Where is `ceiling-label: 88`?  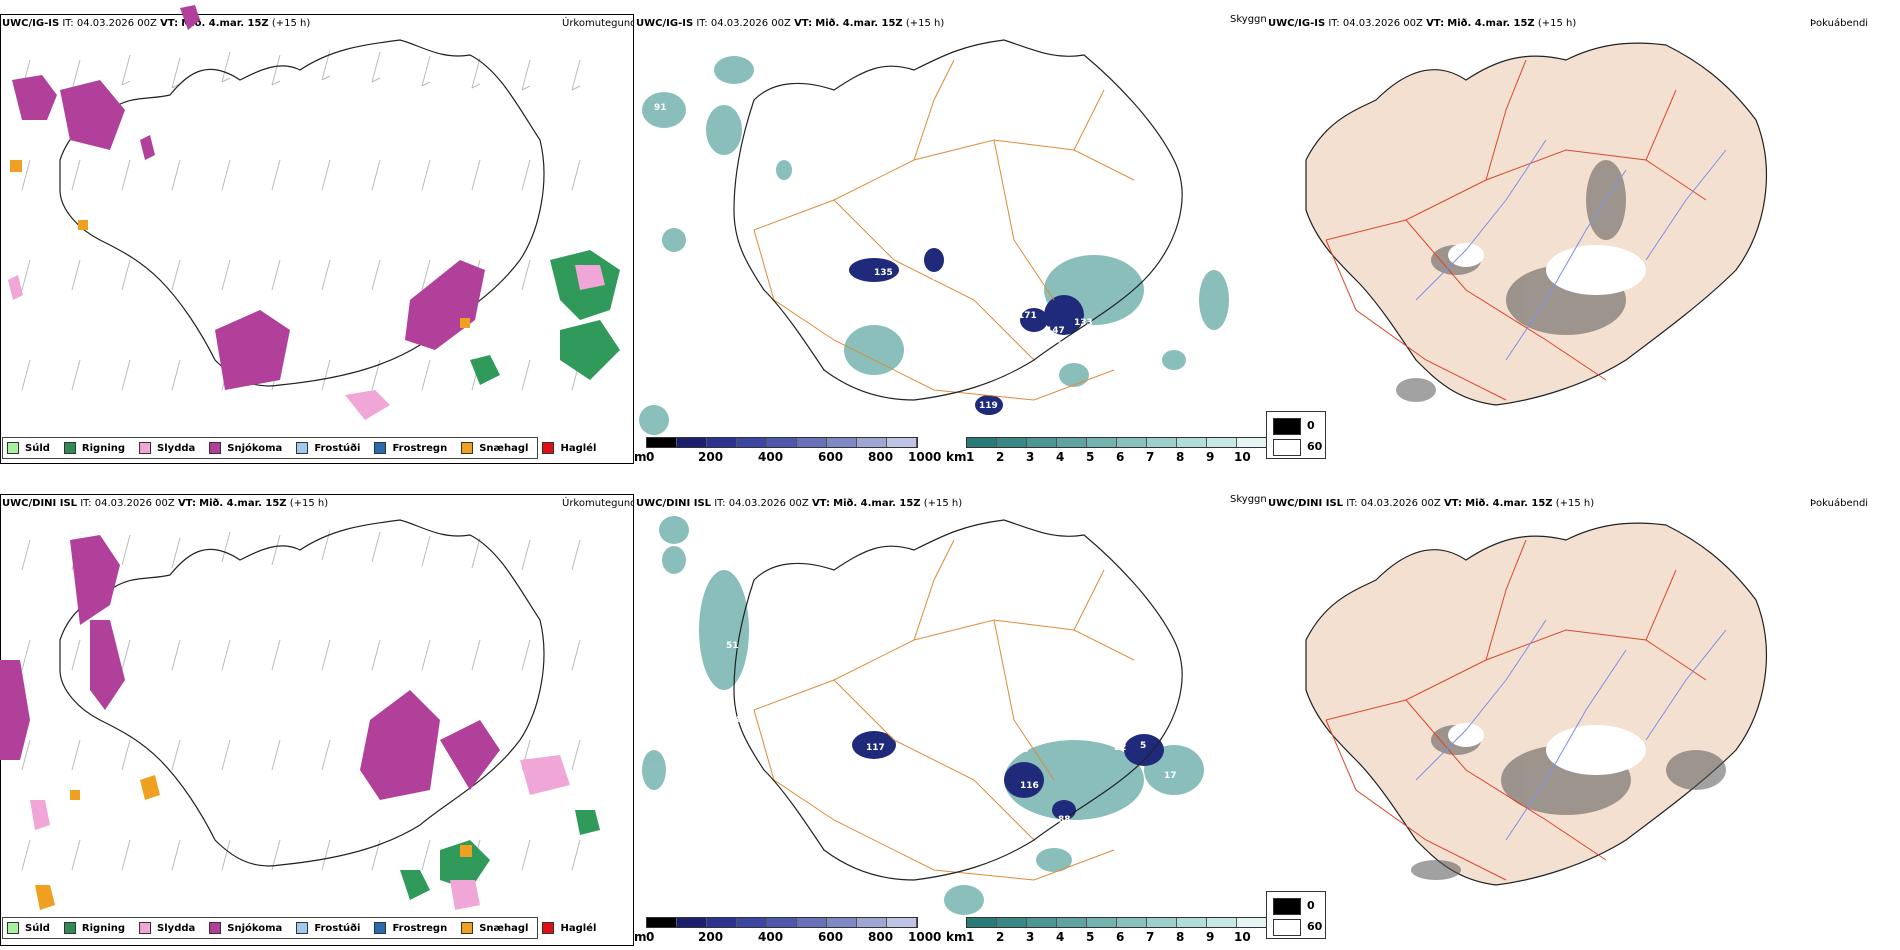
ceiling-label: 88 is located at coordinates (1064, 820).